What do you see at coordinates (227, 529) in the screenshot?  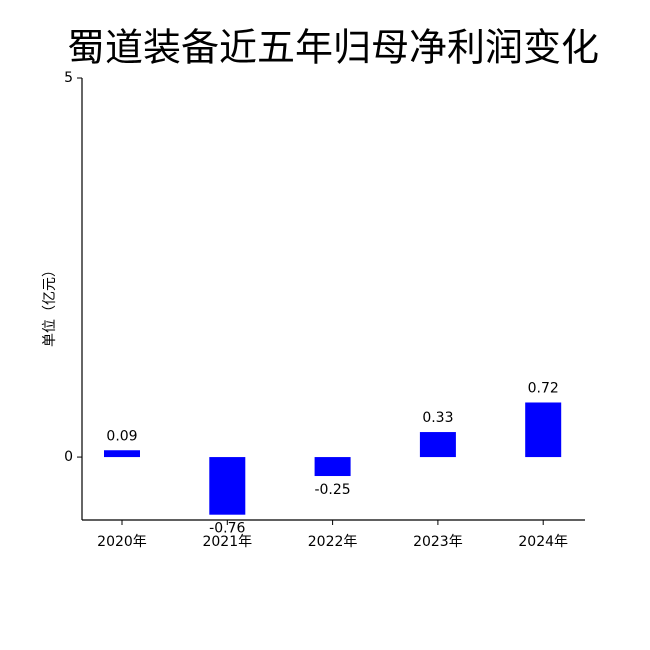 I see `value-label: -0.76` at bounding box center [227, 529].